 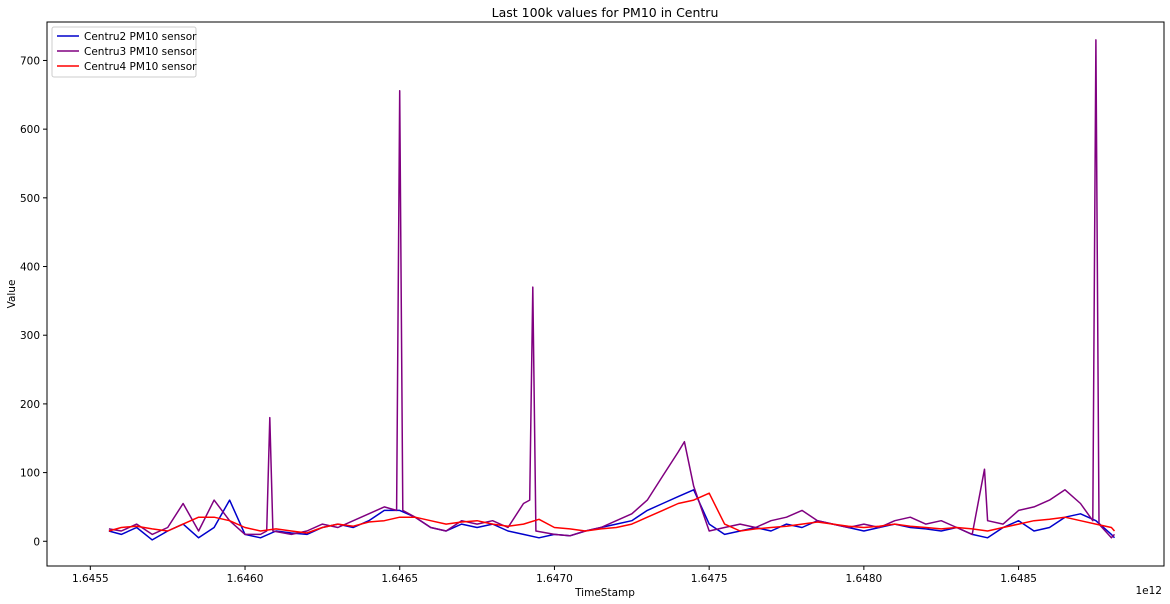 I want to click on legend-box, so click(x=124, y=52).